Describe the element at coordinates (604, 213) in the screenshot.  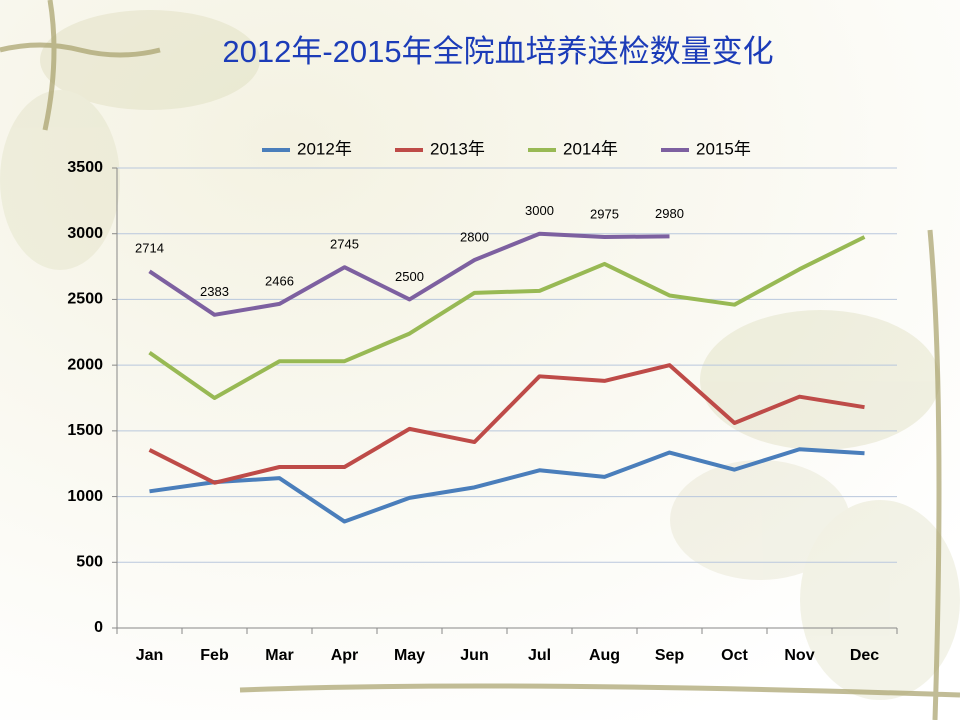
I see `data-label: 2975` at that location.